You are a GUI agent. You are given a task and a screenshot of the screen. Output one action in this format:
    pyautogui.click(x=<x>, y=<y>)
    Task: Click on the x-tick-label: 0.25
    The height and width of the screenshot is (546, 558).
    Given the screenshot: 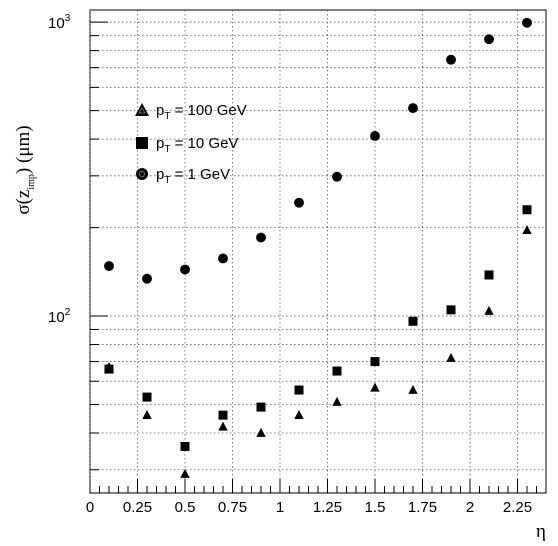 What is the action you would take?
    pyautogui.click(x=137, y=507)
    